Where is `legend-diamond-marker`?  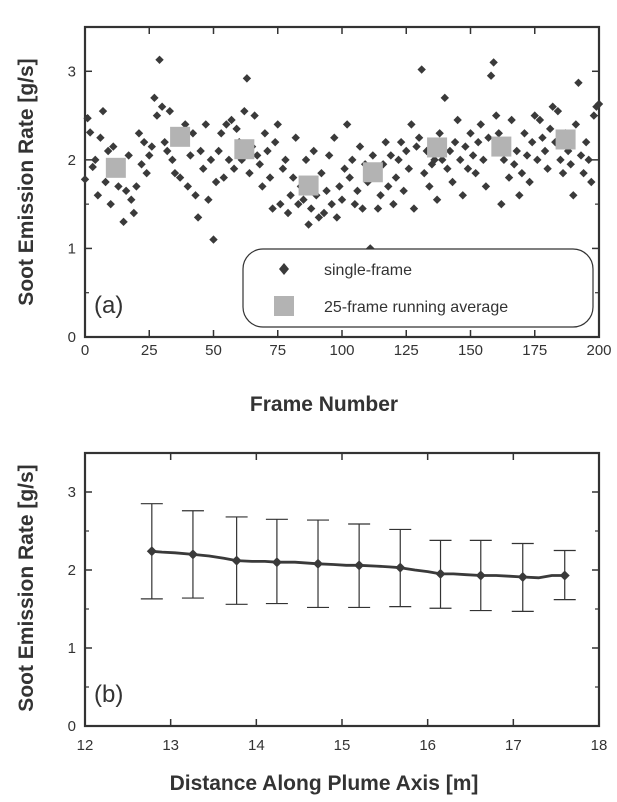 legend-diamond-marker is located at coordinates (284, 269).